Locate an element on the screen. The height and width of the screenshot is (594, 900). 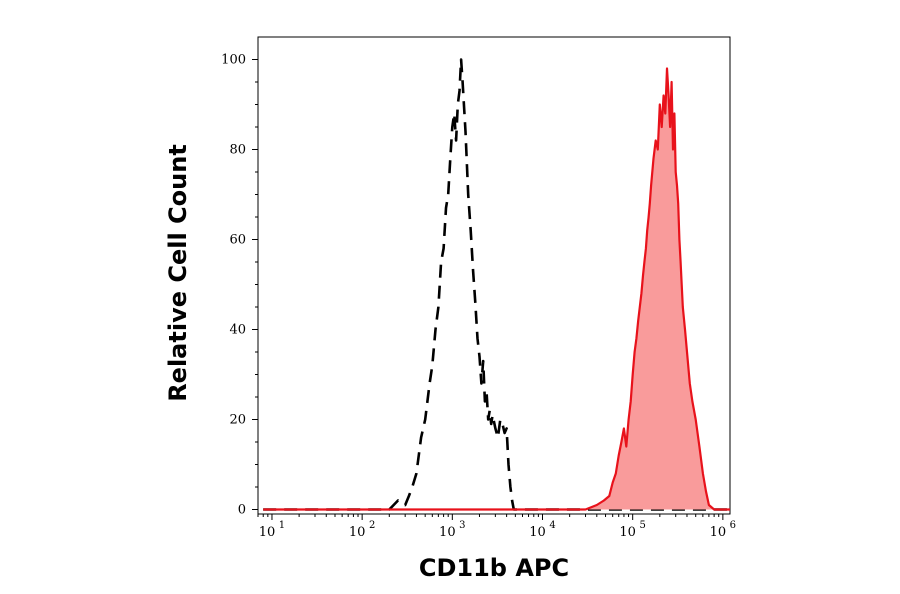
x-axis-ticks: 10 1 10 2 10 3 10 4 10 5 10 6 is located at coordinates (496, 527).